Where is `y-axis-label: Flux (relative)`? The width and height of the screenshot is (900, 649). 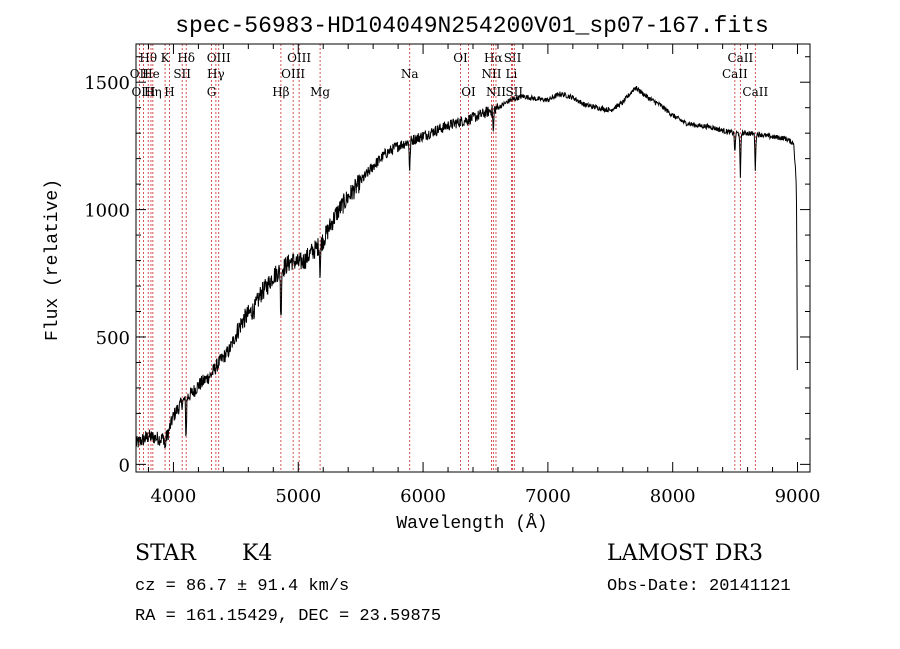
y-axis-label: Flux (relative) is located at coordinates (53, 260).